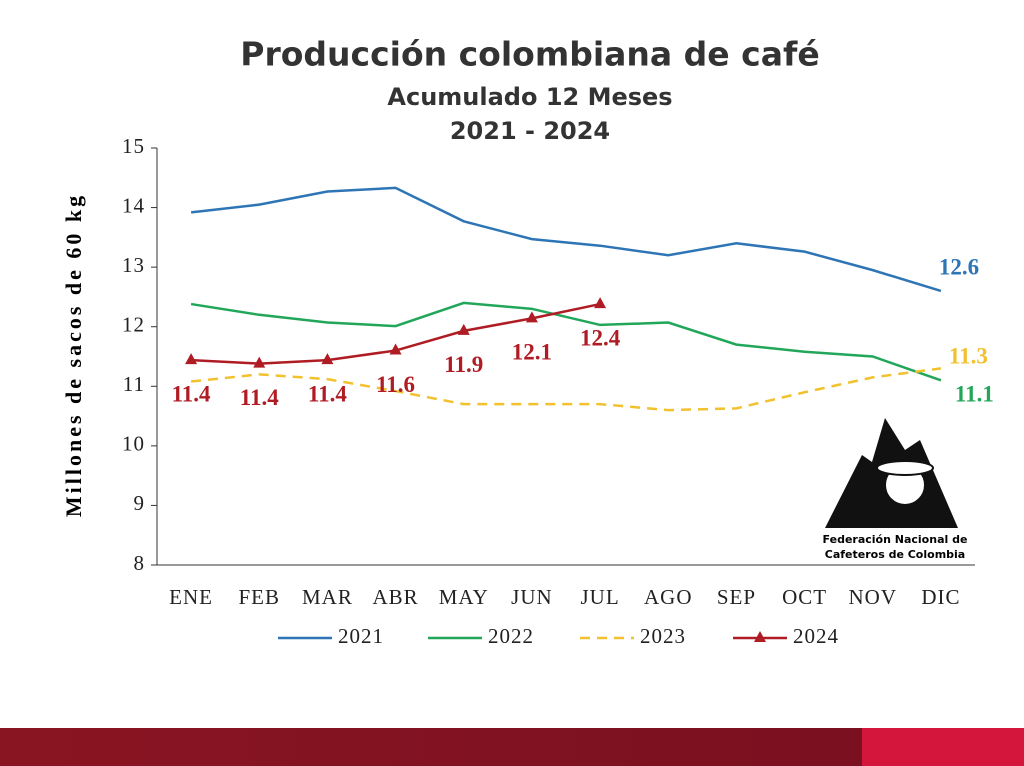 This screenshot has width=1024, height=766. What do you see at coordinates (968, 356) in the screenshot?
I see `value-label: 11.3` at bounding box center [968, 356].